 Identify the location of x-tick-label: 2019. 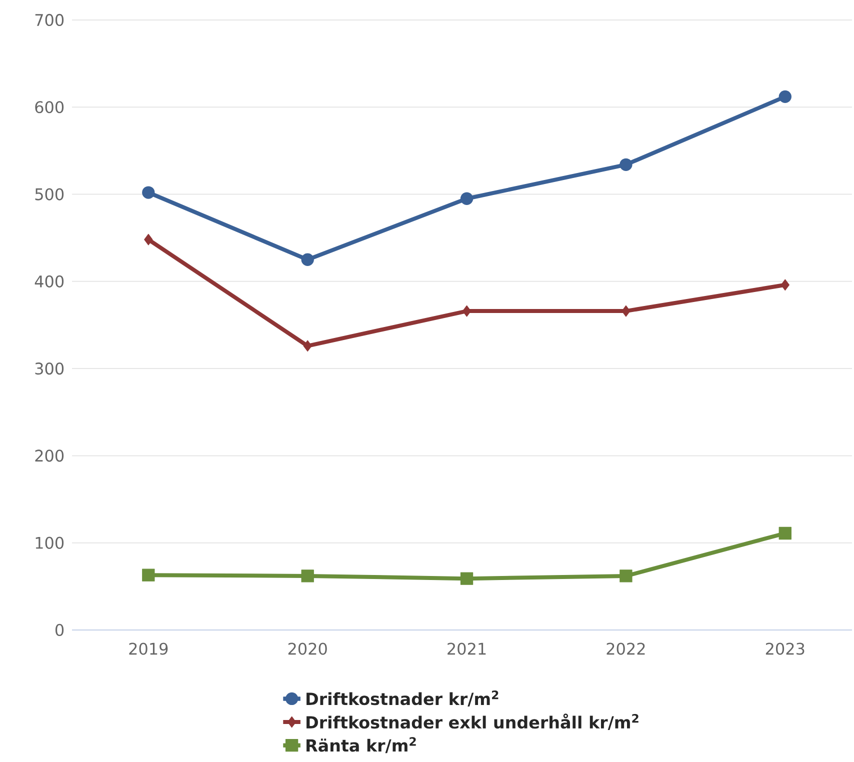
(148, 648).